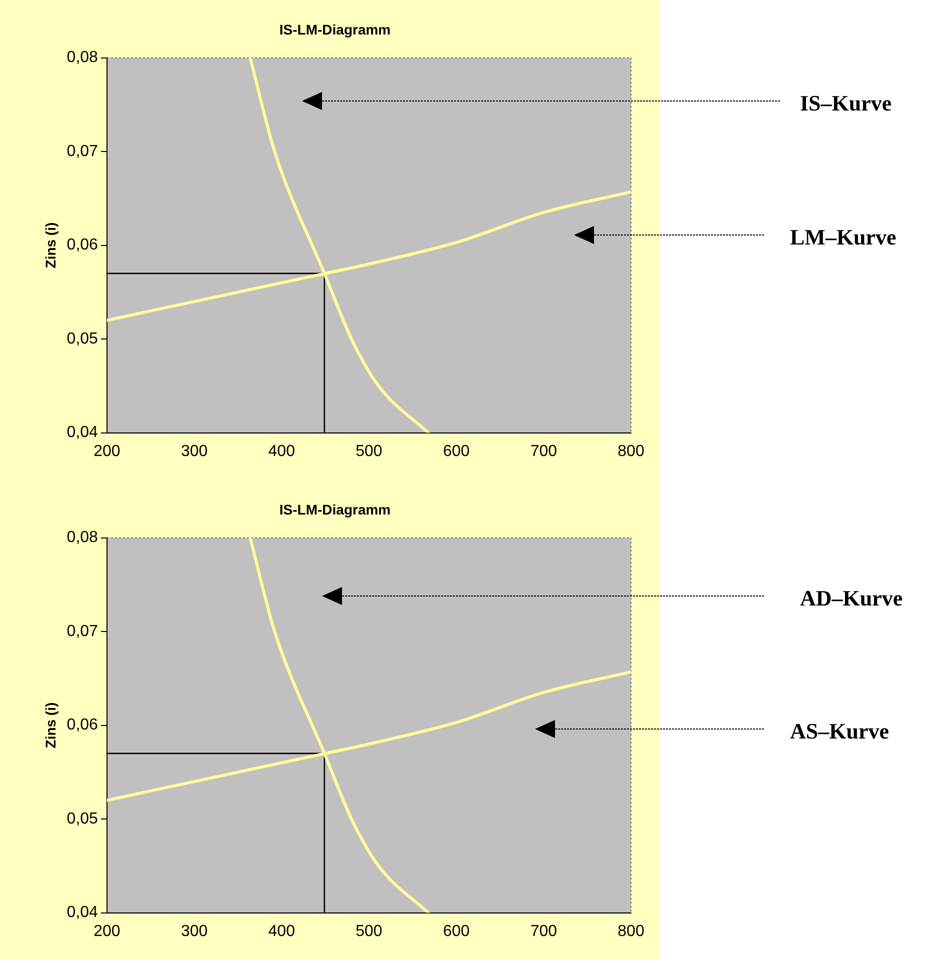 The image size is (944, 963). Describe the element at coordinates (846, 103) in the screenshot. I see `text: IS–Kurve` at that location.